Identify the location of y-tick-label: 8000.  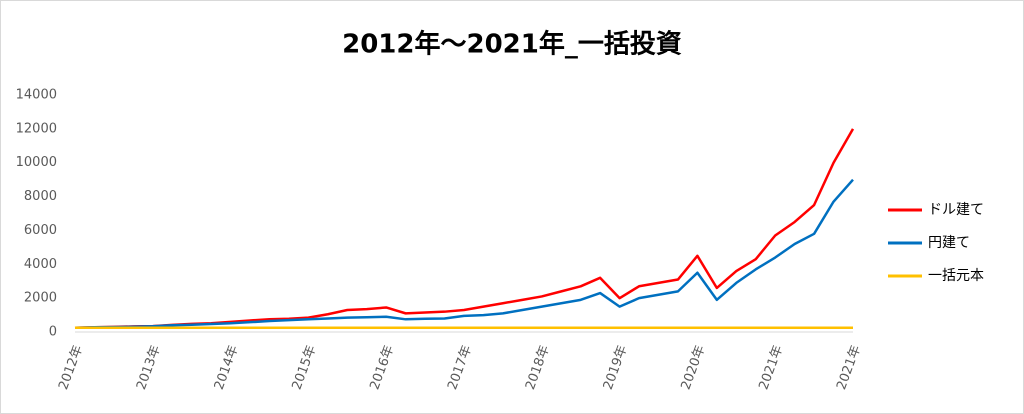
(40, 196).